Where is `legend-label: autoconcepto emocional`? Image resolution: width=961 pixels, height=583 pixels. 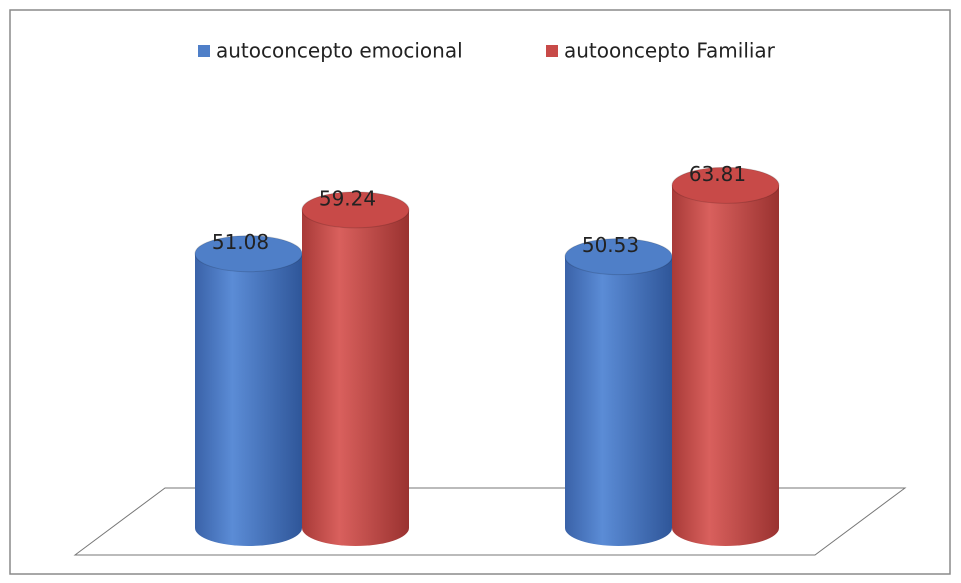 legend-label: autoconcepto emocional is located at coordinates (339, 51).